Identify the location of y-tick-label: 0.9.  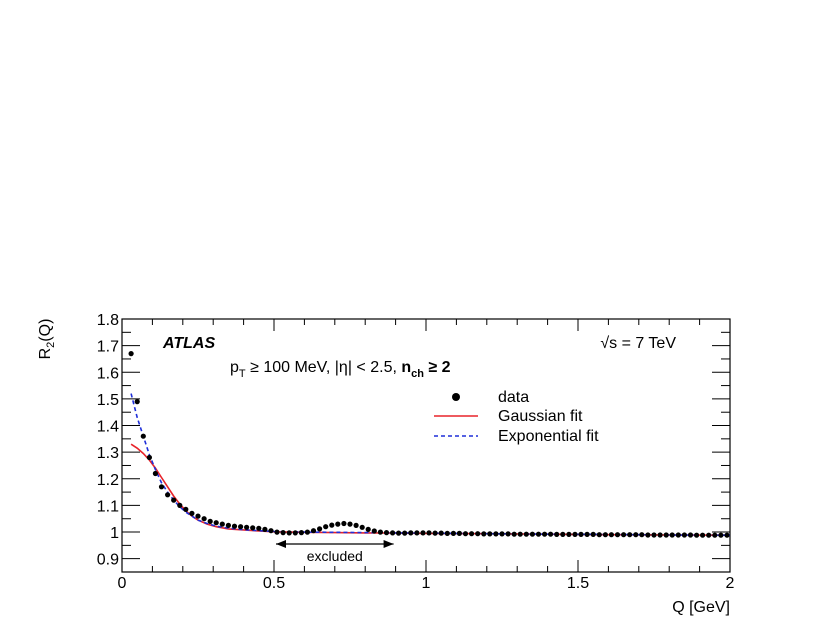
(108, 560).